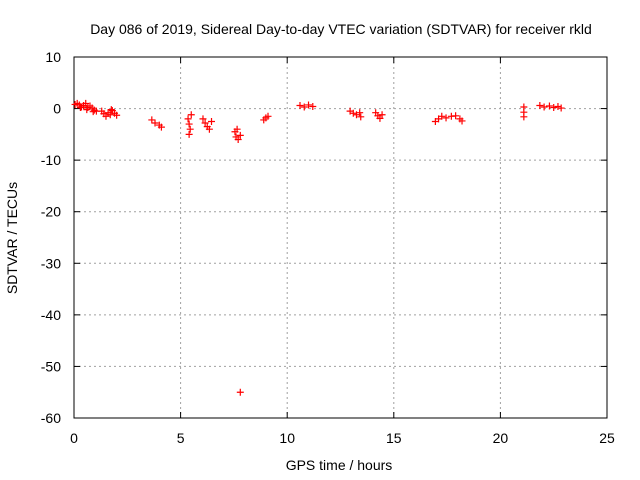 This screenshot has width=640, height=480. What do you see at coordinates (51, 366) in the screenshot?
I see `y-tick-label: -50` at bounding box center [51, 366].